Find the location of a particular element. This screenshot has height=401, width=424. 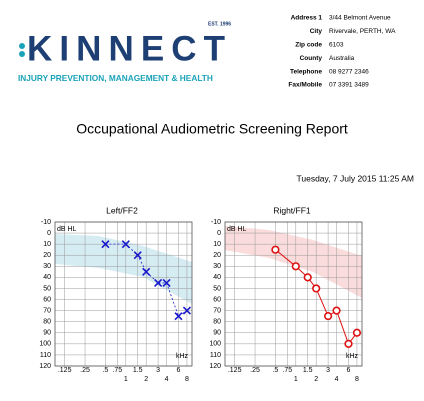

field-label: Zip code is located at coordinates (308, 45).